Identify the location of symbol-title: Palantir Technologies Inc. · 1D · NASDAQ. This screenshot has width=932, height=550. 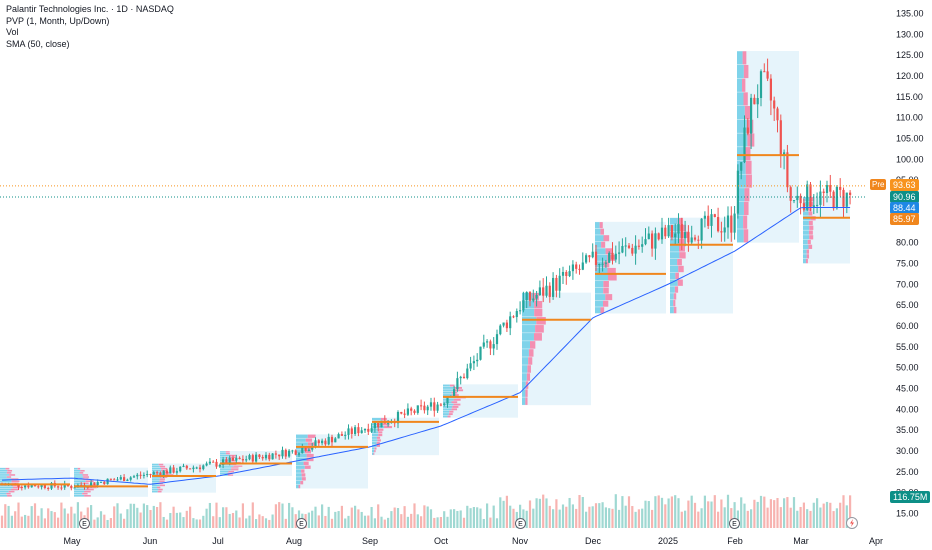
(90, 9).